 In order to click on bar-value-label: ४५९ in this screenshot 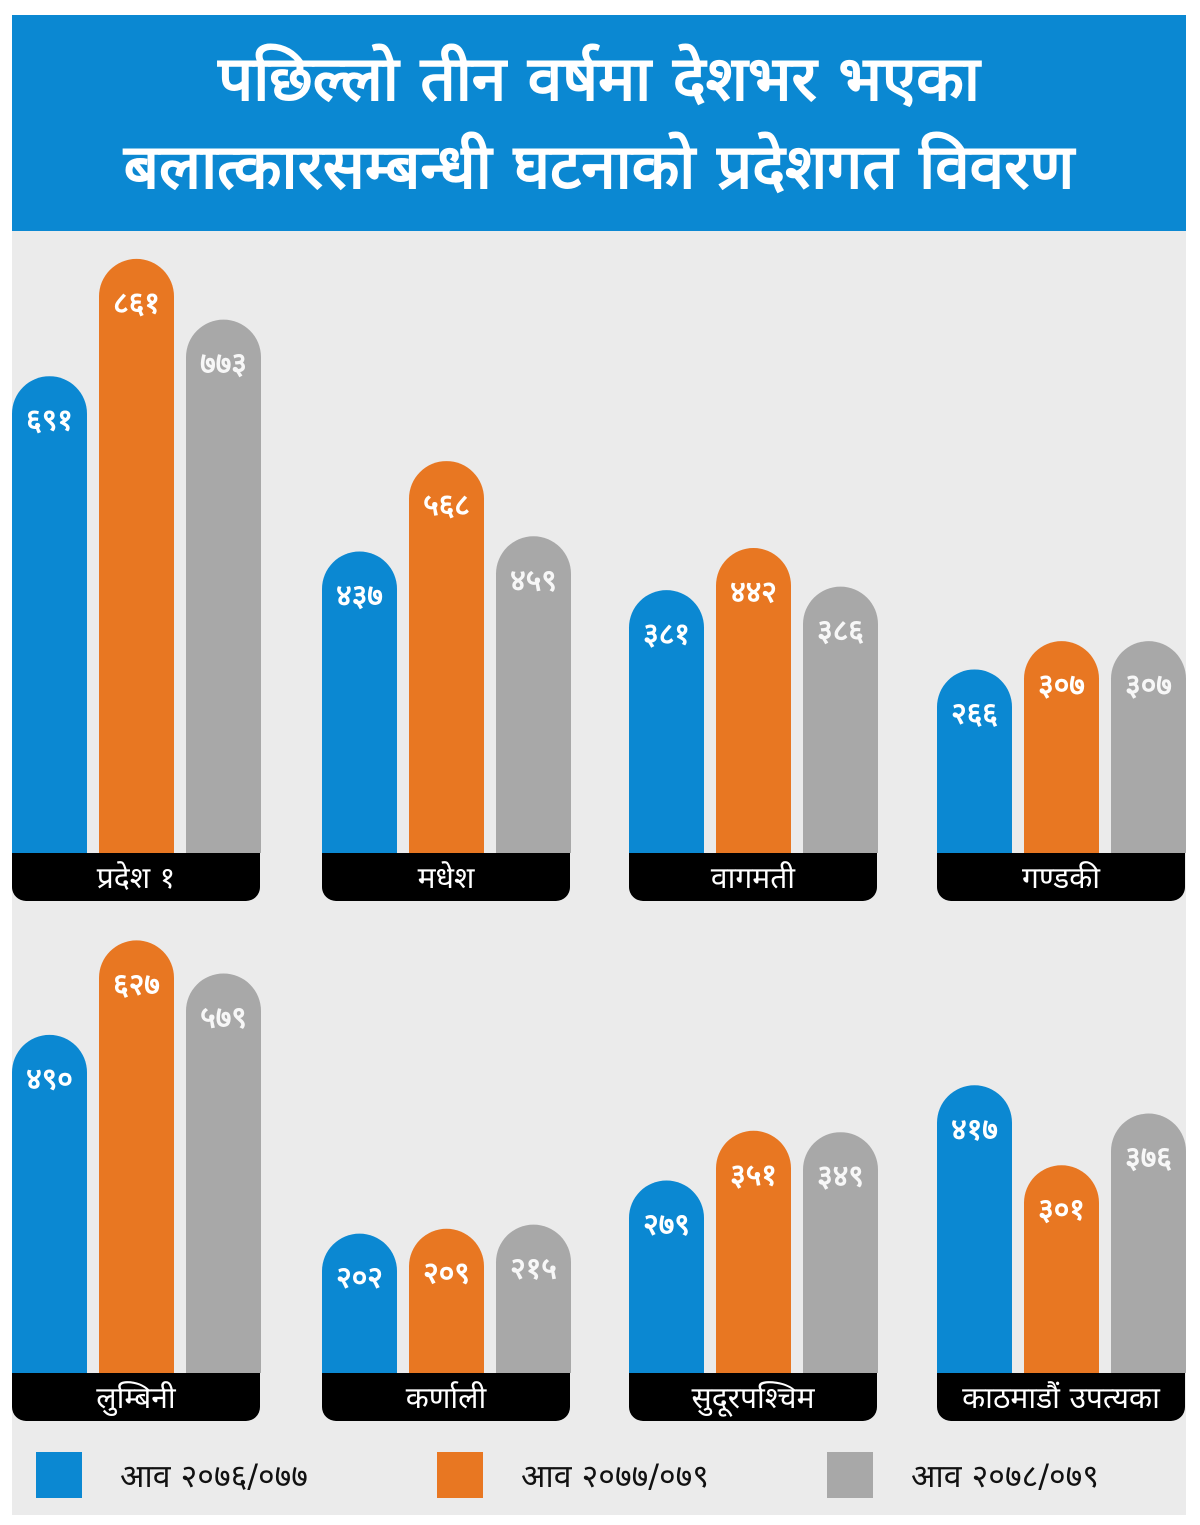, I will do `click(533, 580)`.